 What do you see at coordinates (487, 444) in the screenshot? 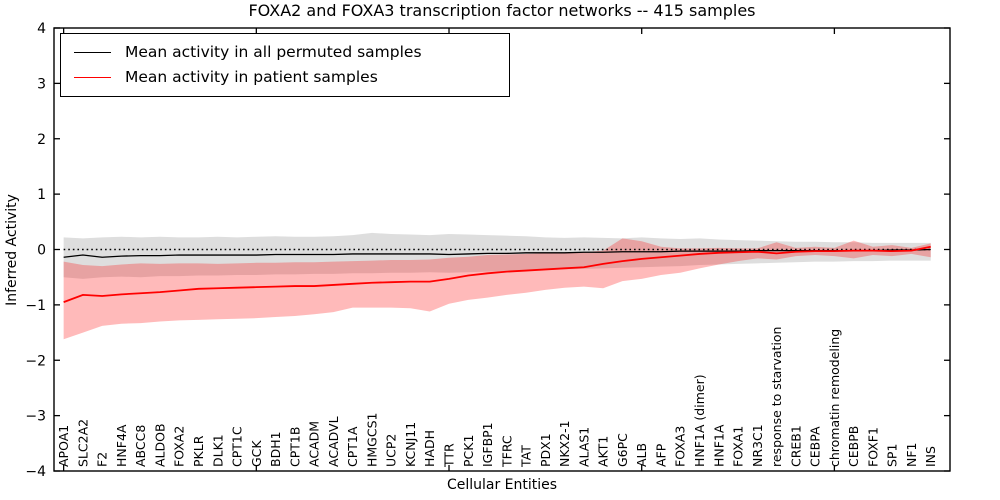
I see `category-label: IGFBP1` at bounding box center [487, 444].